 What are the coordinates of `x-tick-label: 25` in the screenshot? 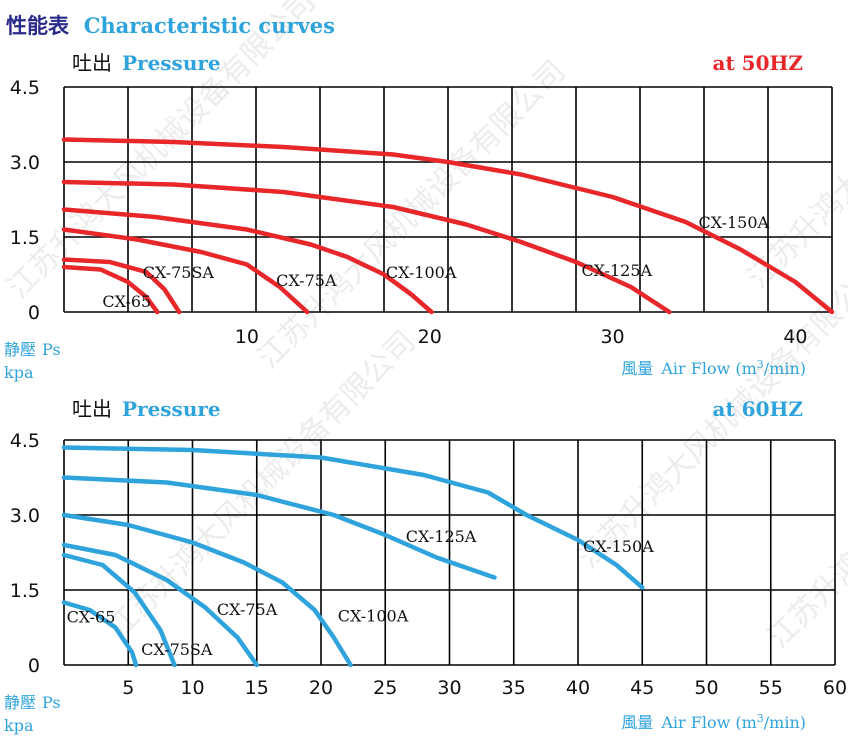 It's located at (385, 688).